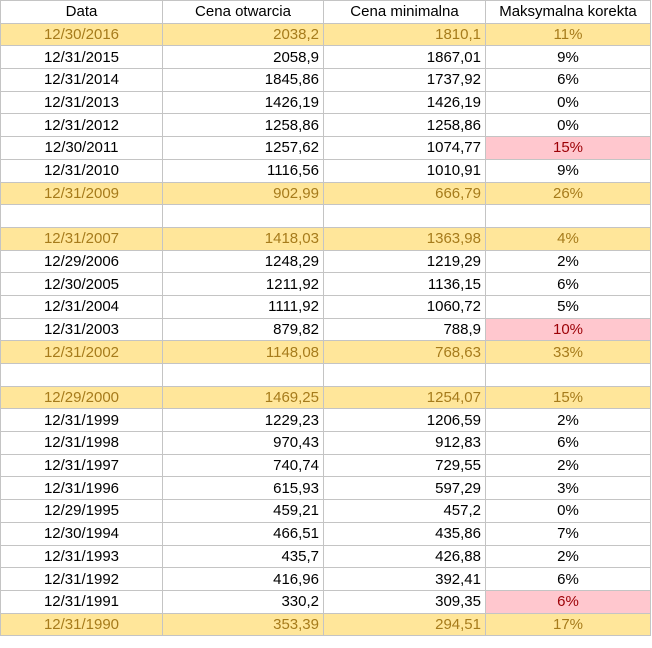  What do you see at coordinates (568, 329) in the screenshot?
I see `max-correction-cell: 10%` at bounding box center [568, 329].